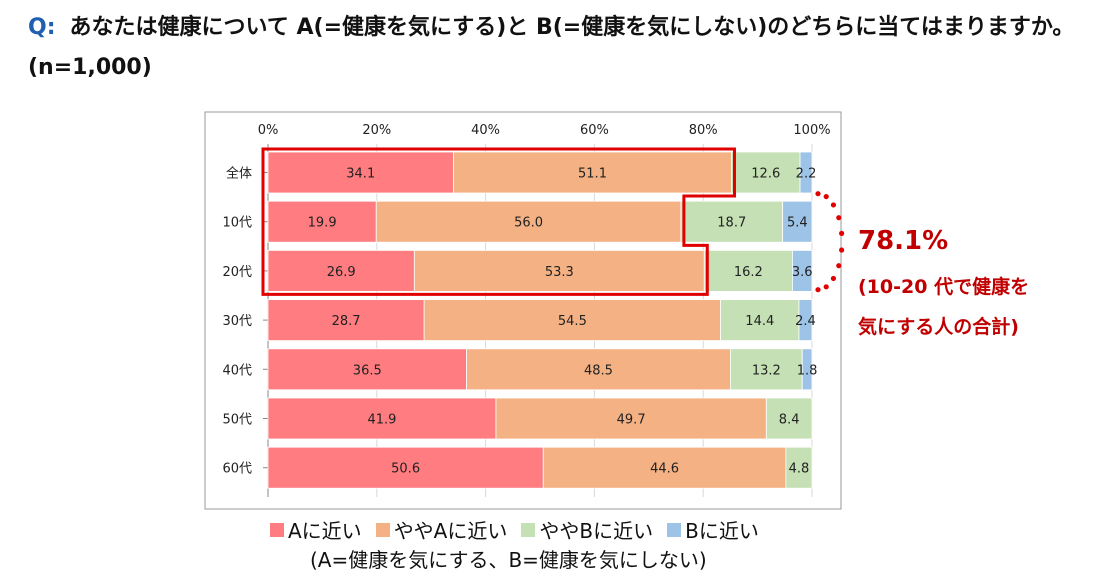  I want to click on data-label: 28.7, so click(346, 321).